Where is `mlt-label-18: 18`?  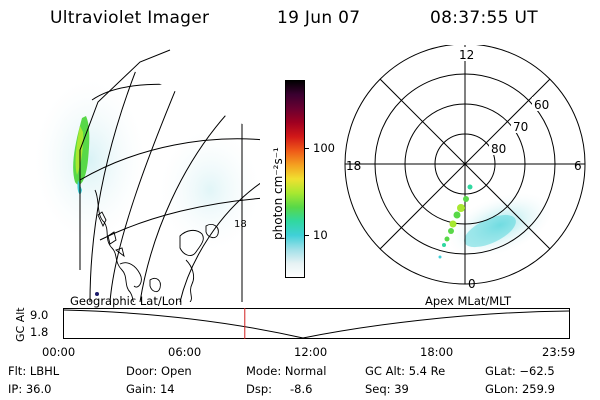 mlt-label-18: 18 is located at coordinates (353, 166).